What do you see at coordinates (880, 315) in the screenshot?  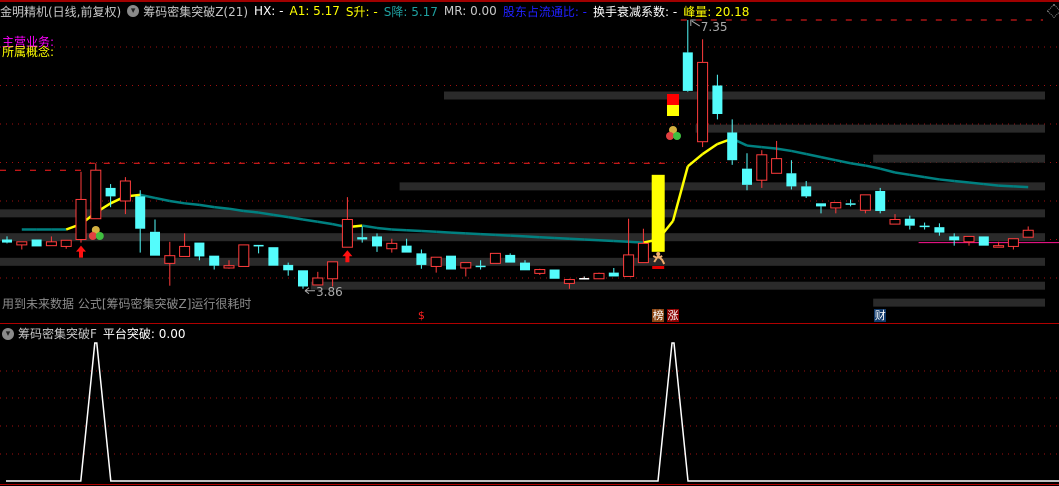 I see `event-marker: 财` at bounding box center [880, 315].